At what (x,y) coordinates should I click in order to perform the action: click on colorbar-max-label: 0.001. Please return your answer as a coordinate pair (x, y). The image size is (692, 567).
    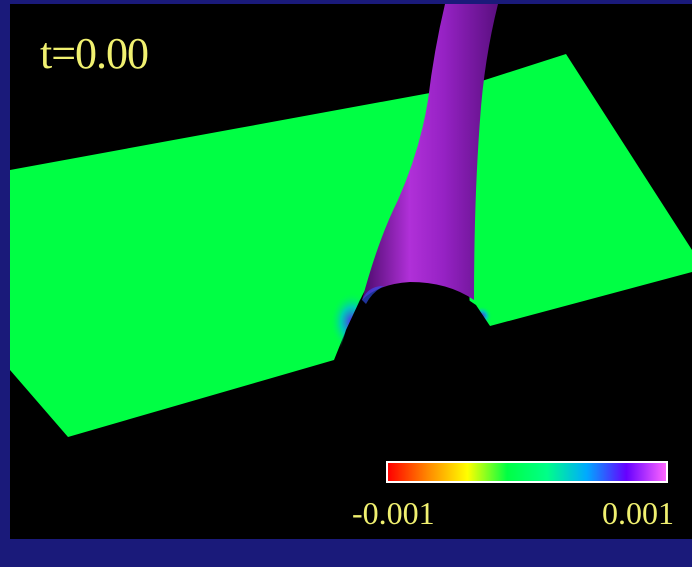
    Looking at the image, I should click on (638, 513).